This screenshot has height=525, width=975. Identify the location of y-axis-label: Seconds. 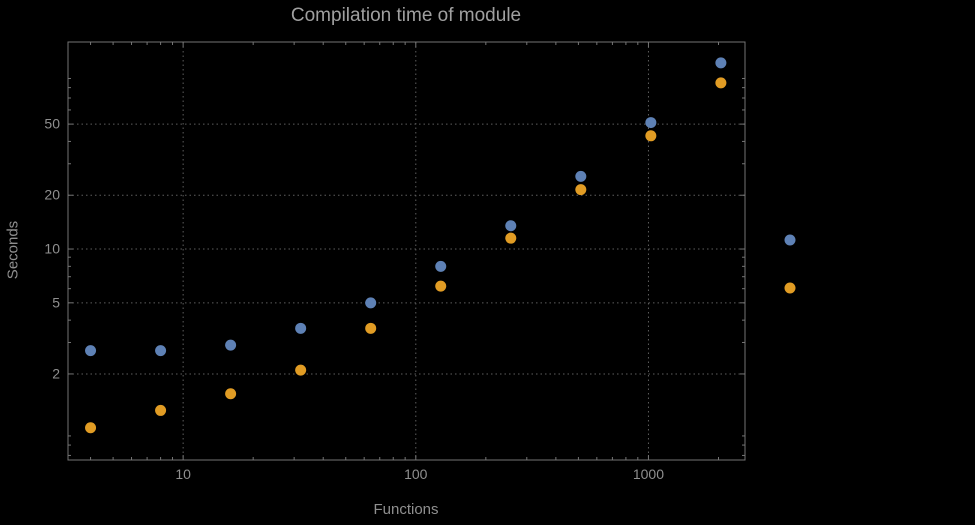
(13, 250).